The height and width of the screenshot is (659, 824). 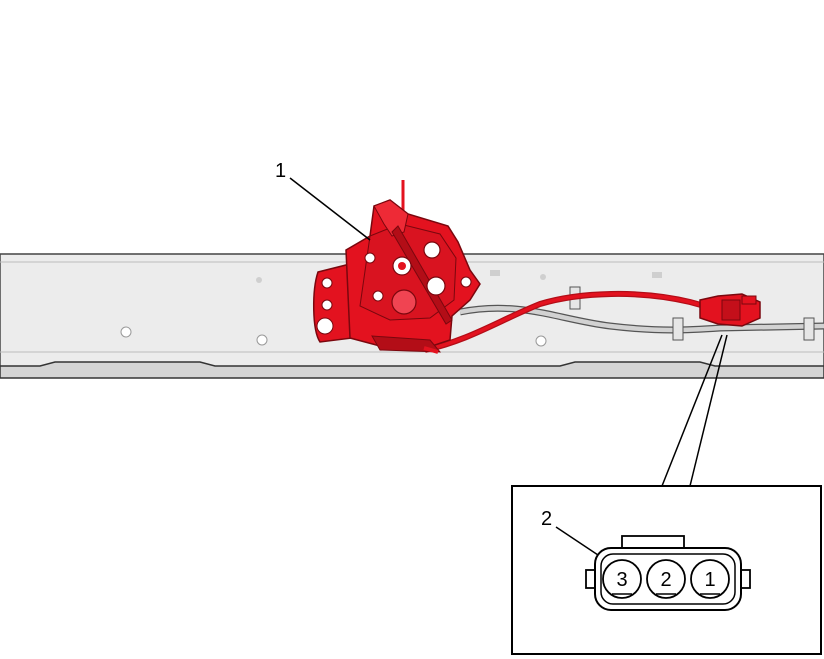 I want to click on pin-label-1: 1, so click(x=709, y=580).